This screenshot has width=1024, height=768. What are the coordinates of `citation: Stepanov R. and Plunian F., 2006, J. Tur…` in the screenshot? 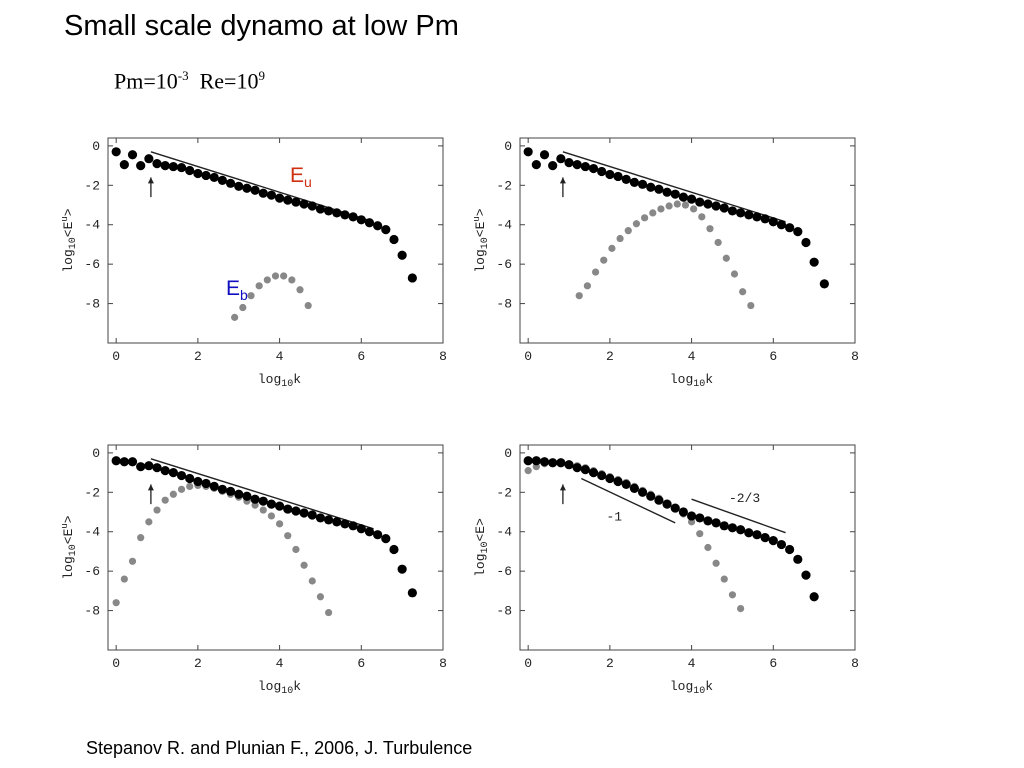 It's located at (279, 748).